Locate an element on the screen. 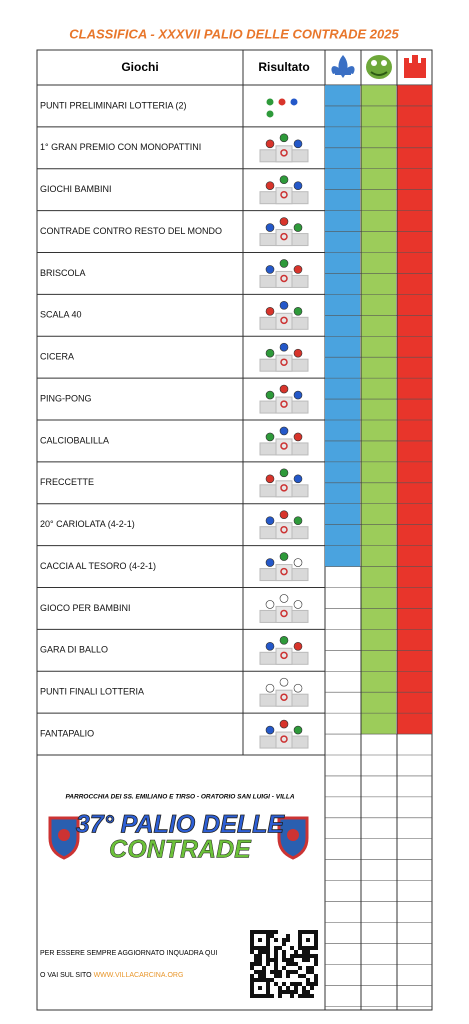  game-label: 1° GRAN PREMIO CON MONOPATTINI is located at coordinates (120, 147).